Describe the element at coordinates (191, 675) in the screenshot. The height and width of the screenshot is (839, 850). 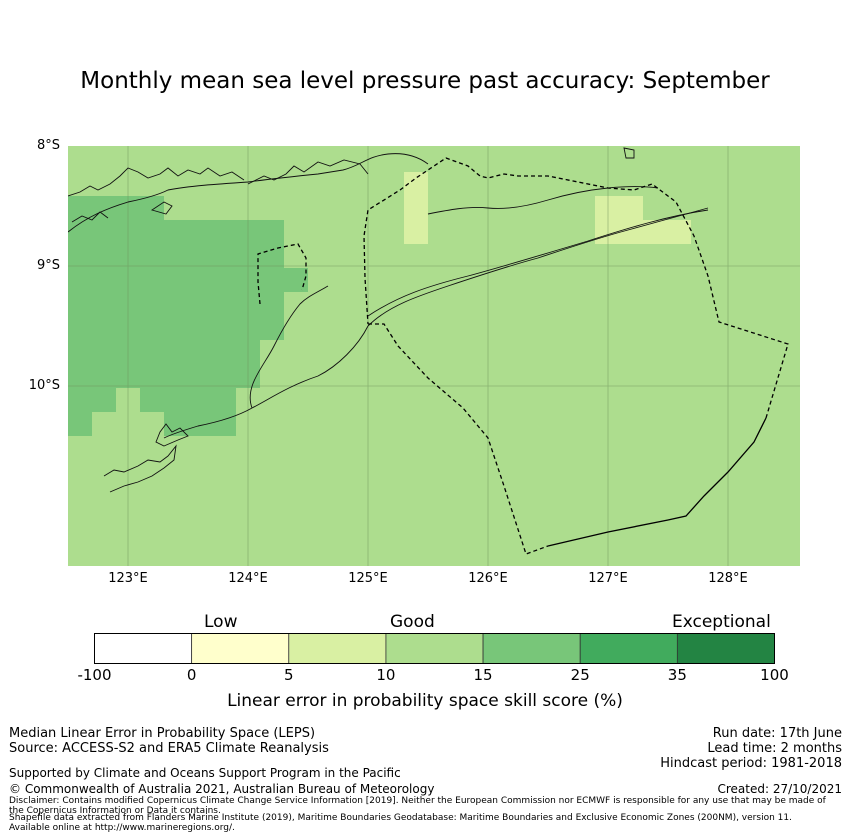
I see `colorbar-tick-label: 0` at that location.